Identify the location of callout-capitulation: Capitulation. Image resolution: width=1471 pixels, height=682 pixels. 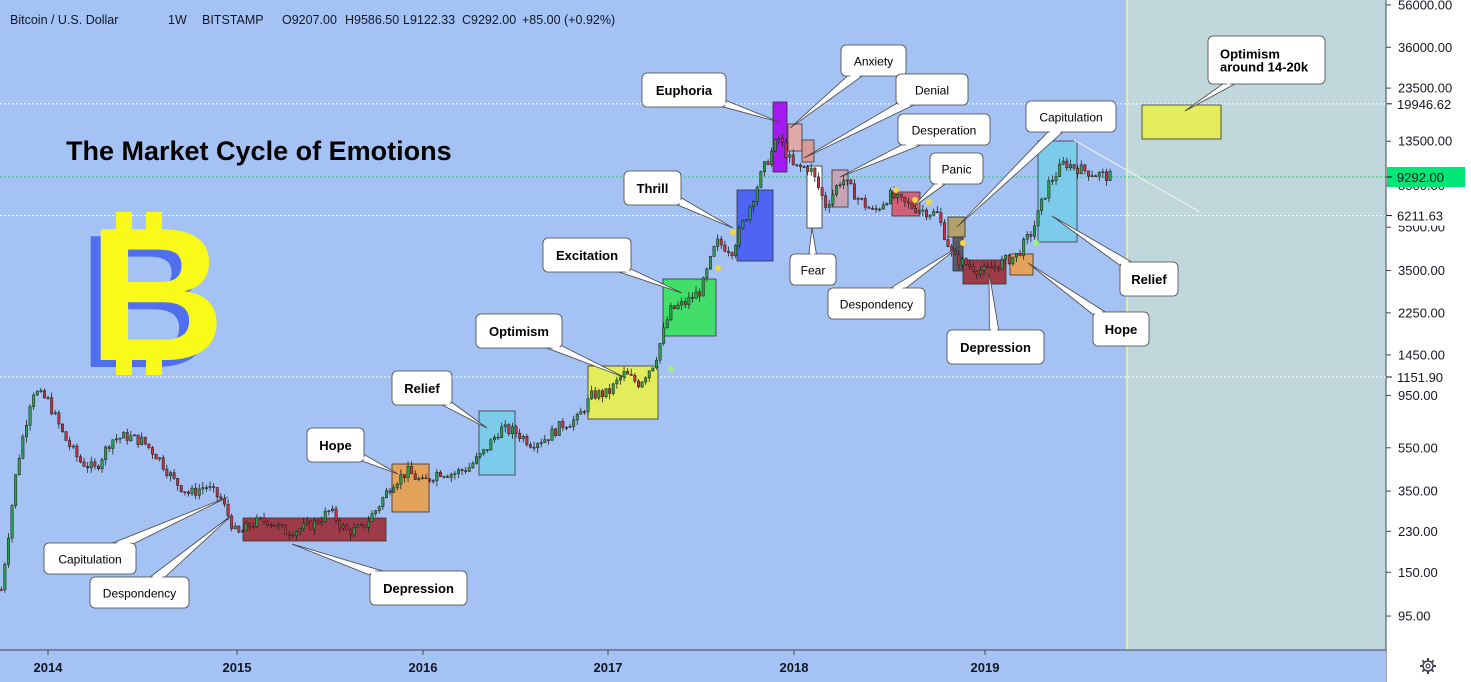
(1036, 164).